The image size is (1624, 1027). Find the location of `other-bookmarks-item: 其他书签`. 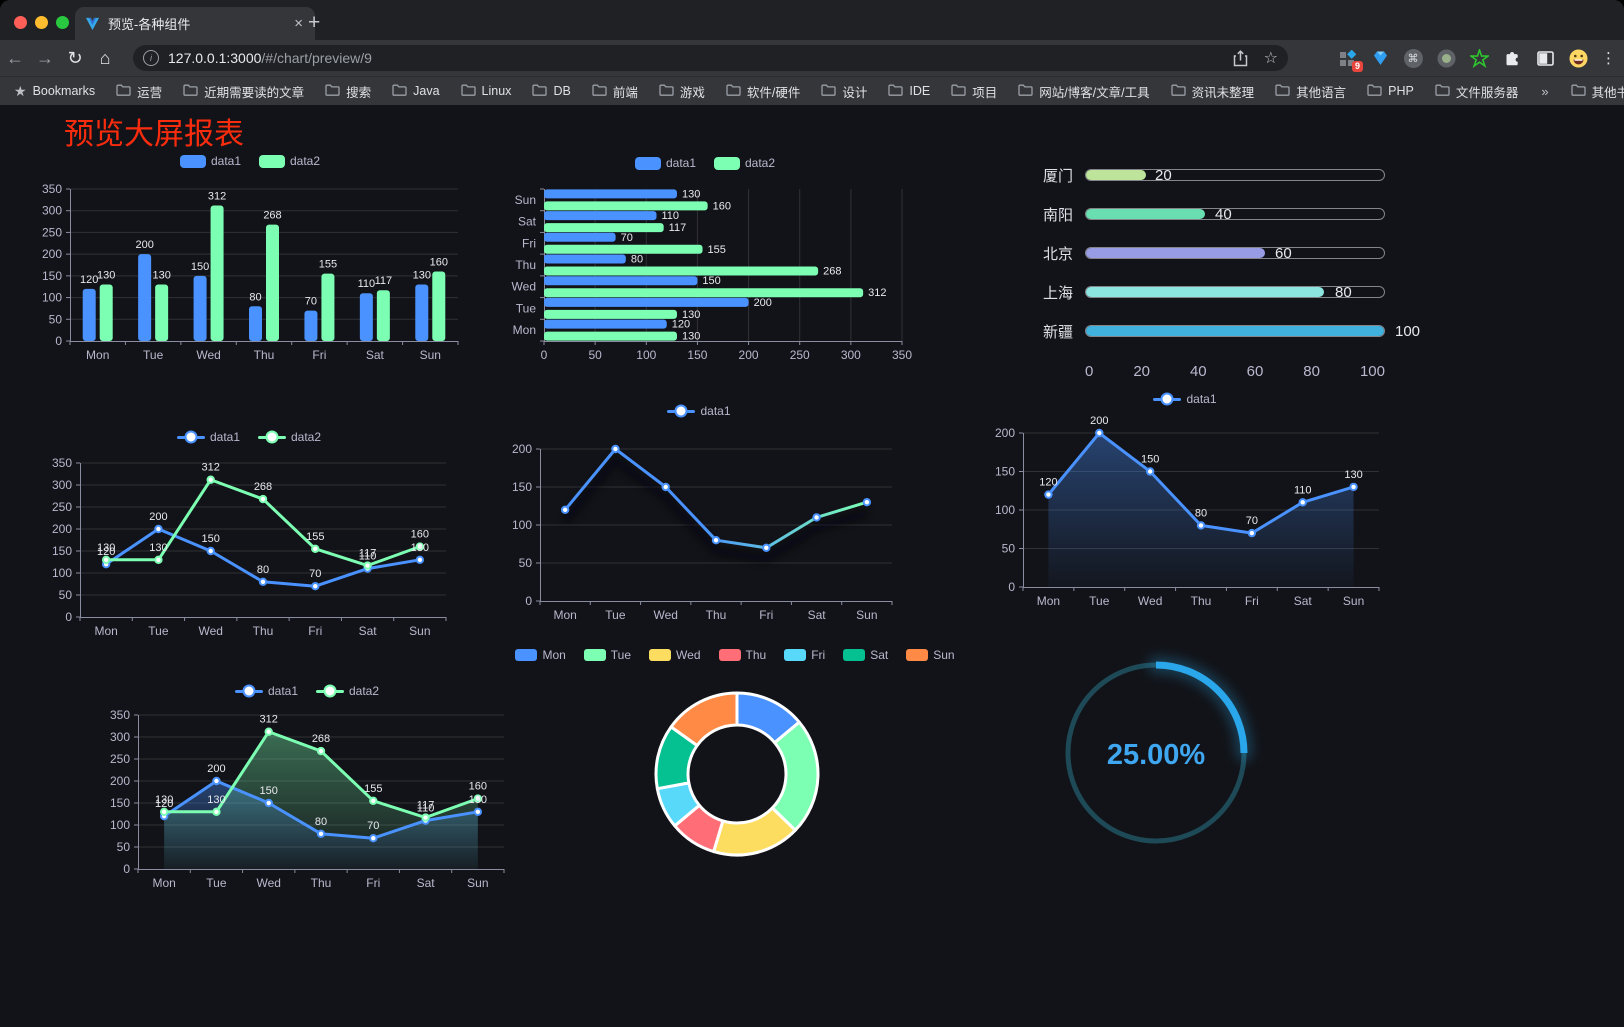

other-bookmarks-item: 其他书签 is located at coordinates (1597, 91).